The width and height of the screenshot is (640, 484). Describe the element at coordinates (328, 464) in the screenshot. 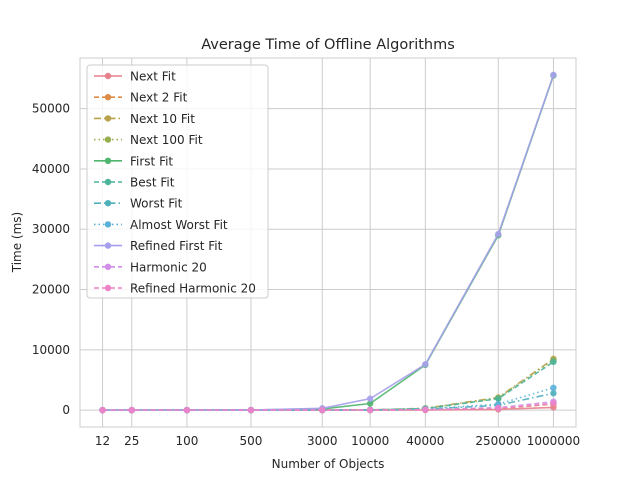

I see `x-axis-label: Number of Objects` at that location.